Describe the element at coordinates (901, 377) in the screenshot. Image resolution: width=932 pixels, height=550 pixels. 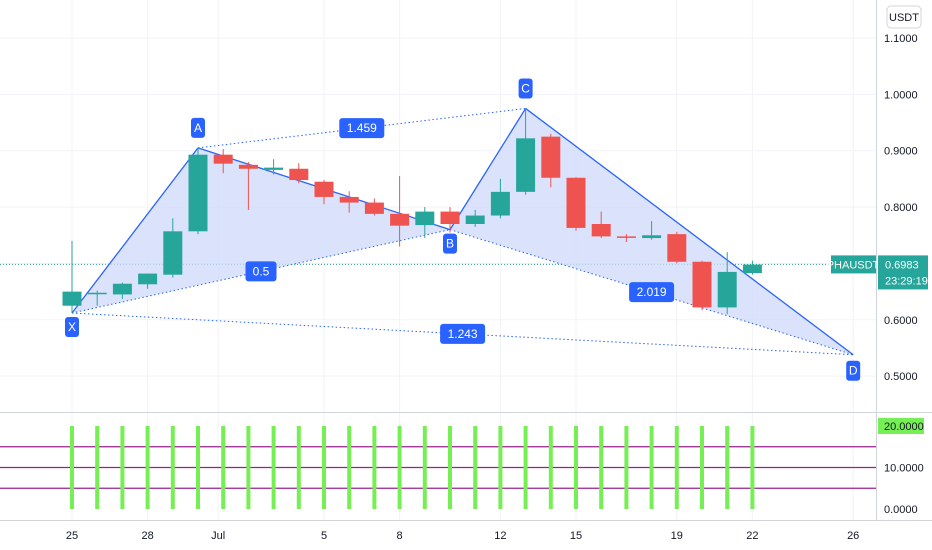
I see `price-tick-label: 0.5000` at that location.